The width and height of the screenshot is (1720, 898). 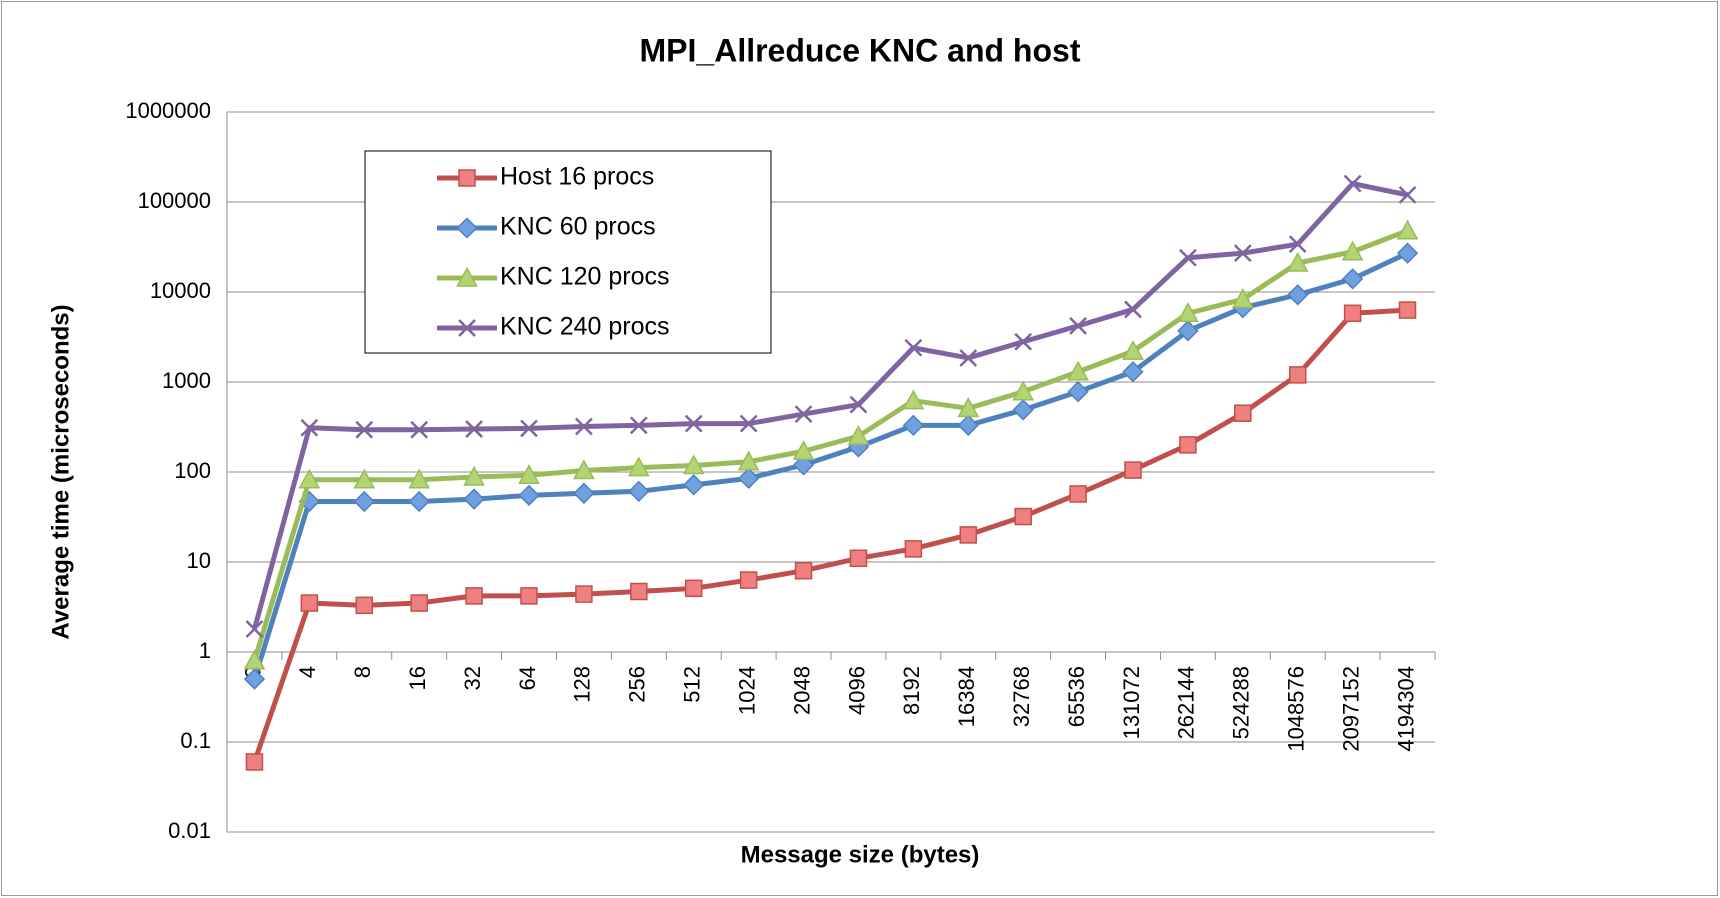 What do you see at coordinates (1296, 709) in the screenshot?
I see `x-tick-label: 1048576` at bounding box center [1296, 709].